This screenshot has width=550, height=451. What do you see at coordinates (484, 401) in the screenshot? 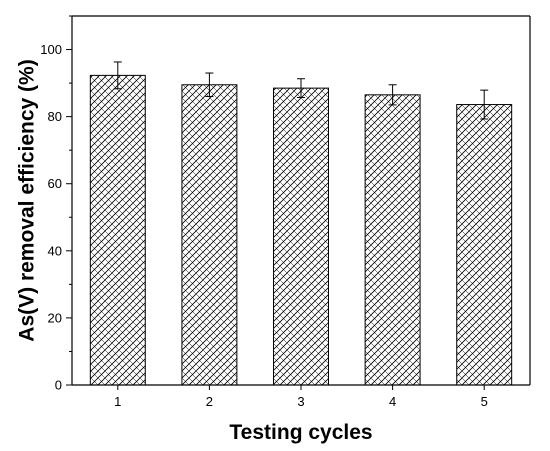
I see `x-tick-label: 5` at bounding box center [484, 401].